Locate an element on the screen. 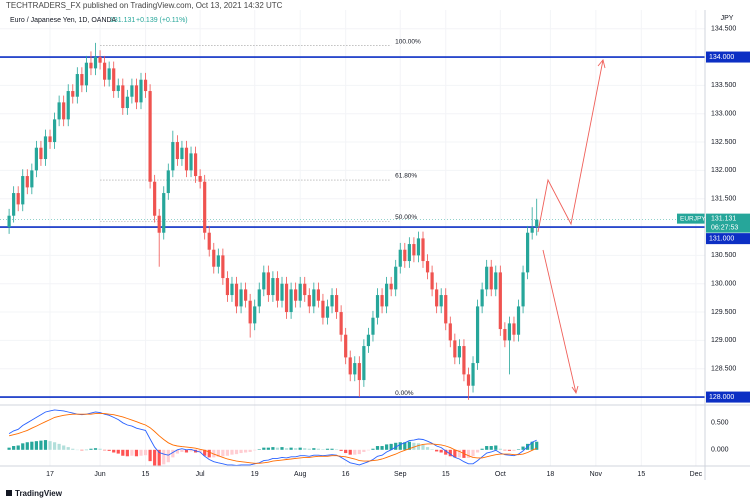  x-tick-label: 16 is located at coordinates (346, 474).